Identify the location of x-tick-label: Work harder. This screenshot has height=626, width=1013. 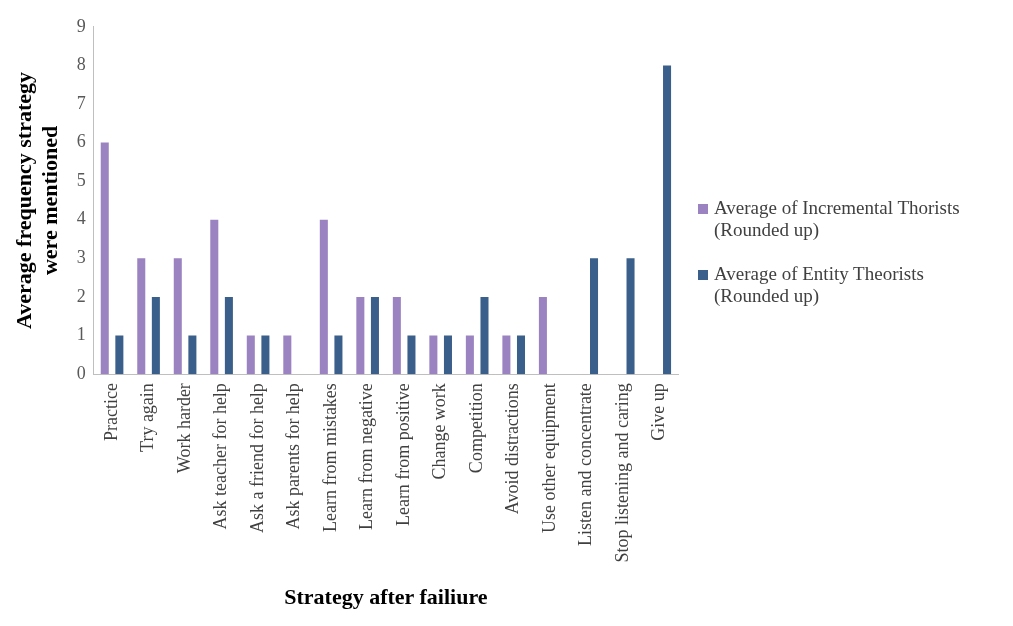
(183, 428).